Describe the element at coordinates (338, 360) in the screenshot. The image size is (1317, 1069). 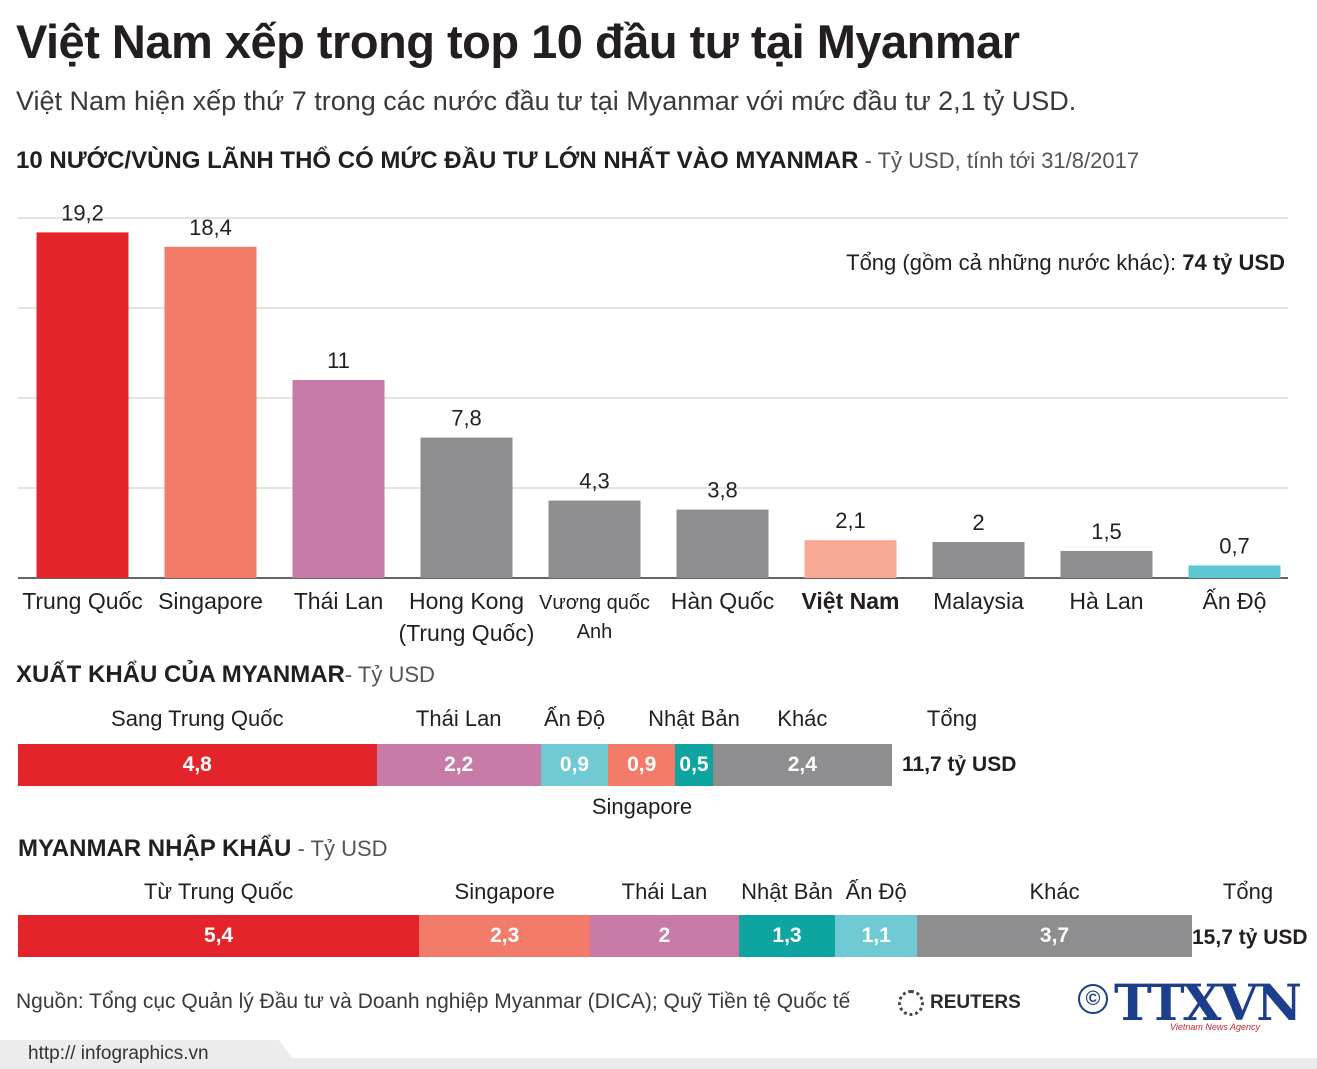
I see `bar-value-label: 11` at that location.